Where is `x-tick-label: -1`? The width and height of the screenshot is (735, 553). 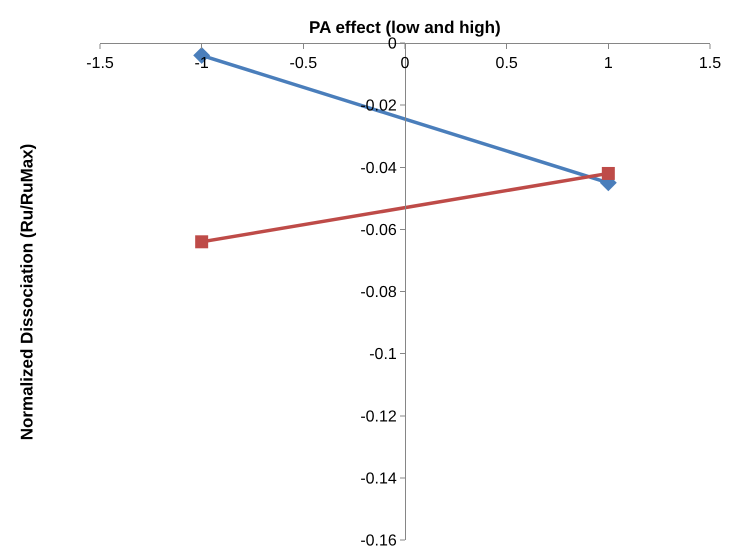
x-tick-label: -1 is located at coordinates (201, 63).